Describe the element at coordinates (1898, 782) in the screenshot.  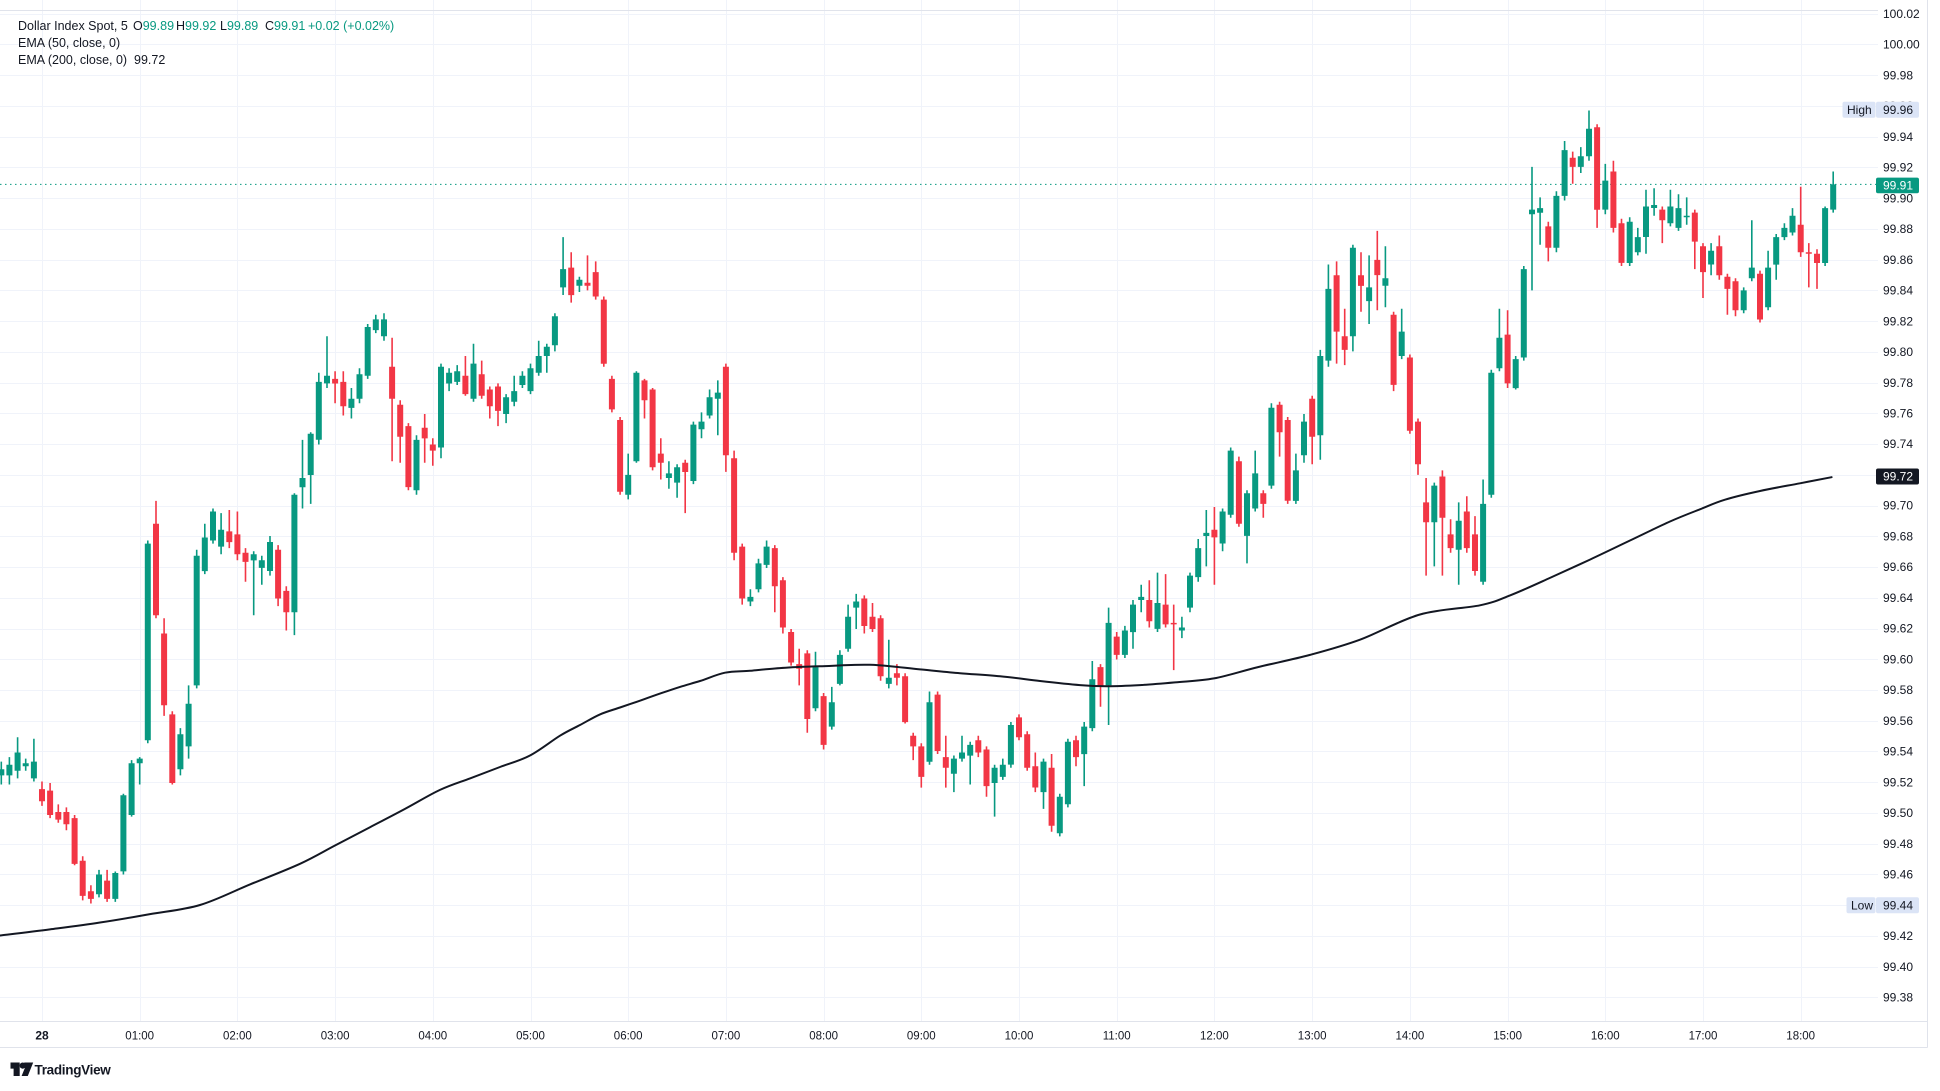
I see `svg-text: 99.52` at that location.